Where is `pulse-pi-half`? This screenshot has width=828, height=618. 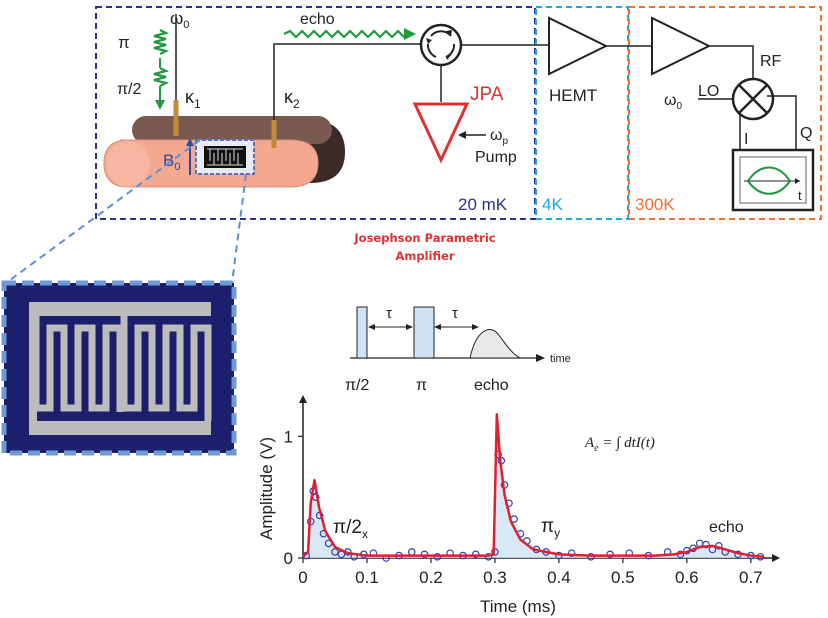 pulse-pi-half is located at coordinates (362, 332).